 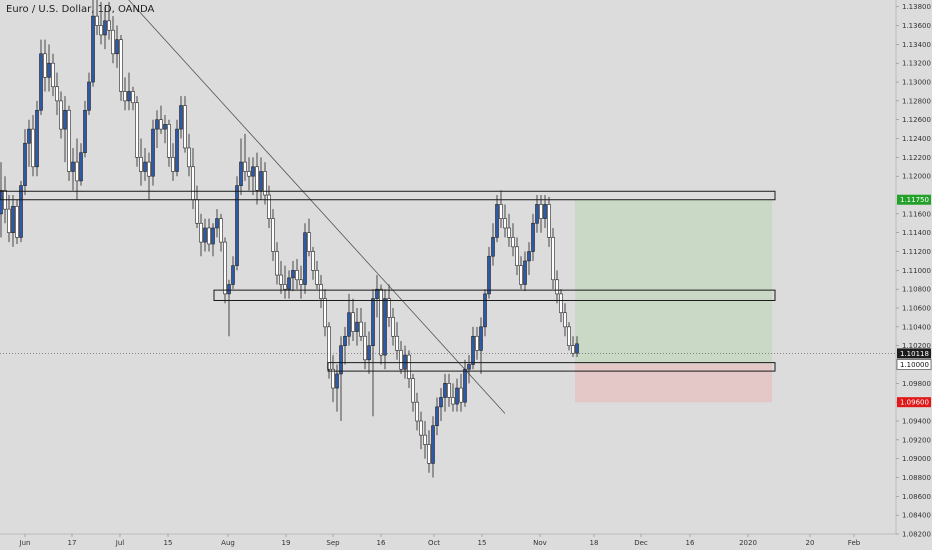 I want to click on price-tag-label: 1.09600, so click(x=914, y=403).